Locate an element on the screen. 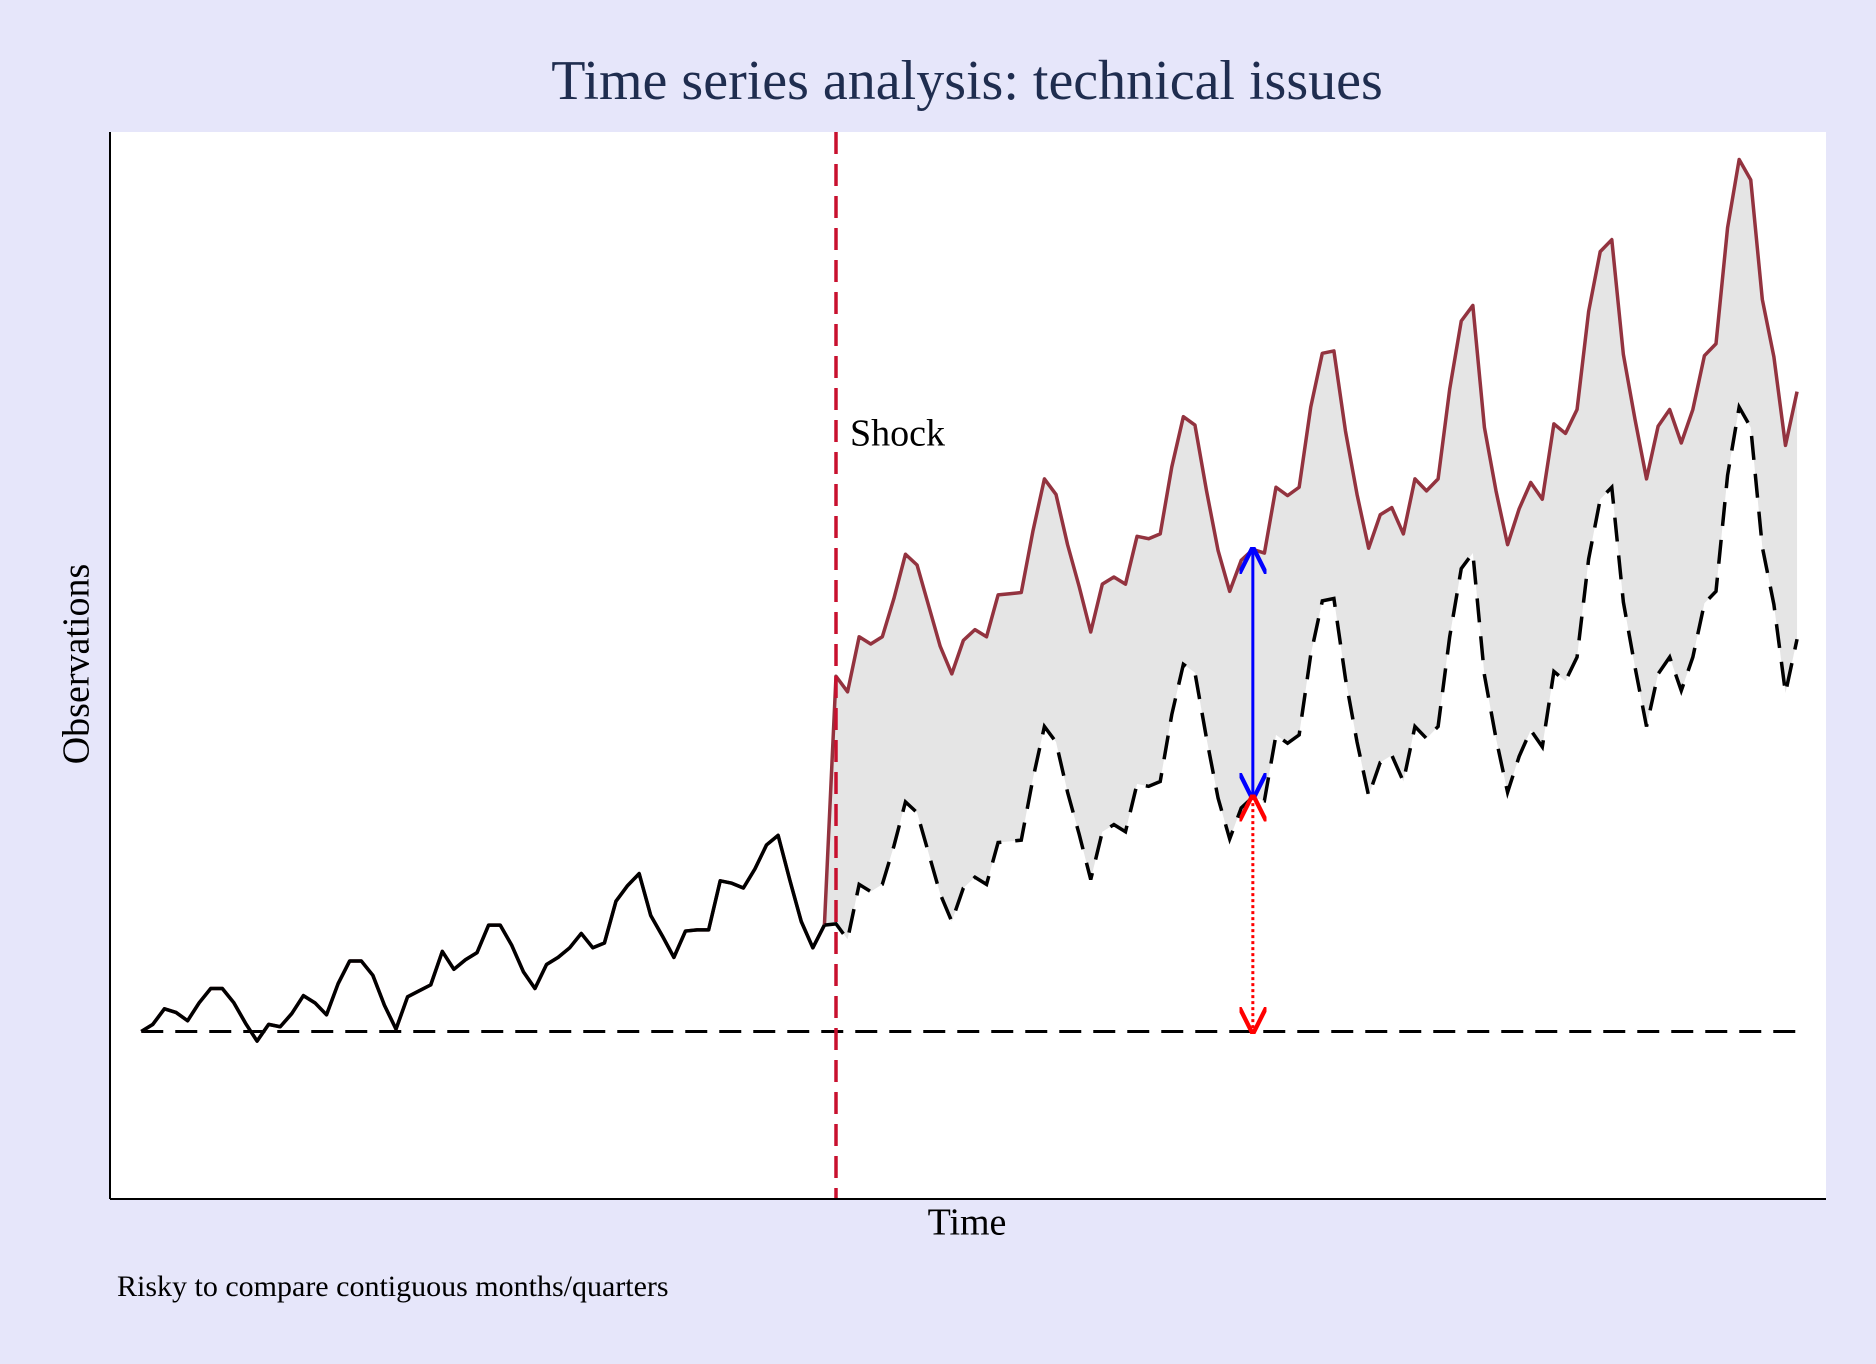  x-axis-label: Time is located at coordinates (967, 1223).